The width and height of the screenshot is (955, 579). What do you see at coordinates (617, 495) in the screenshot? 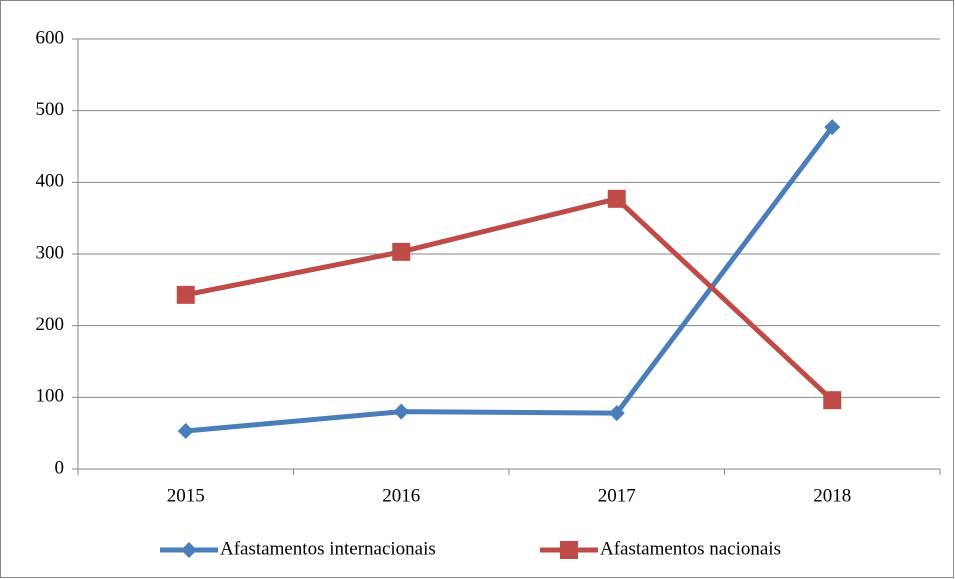
I see `x-tick-label: 2017` at bounding box center [617, 495].